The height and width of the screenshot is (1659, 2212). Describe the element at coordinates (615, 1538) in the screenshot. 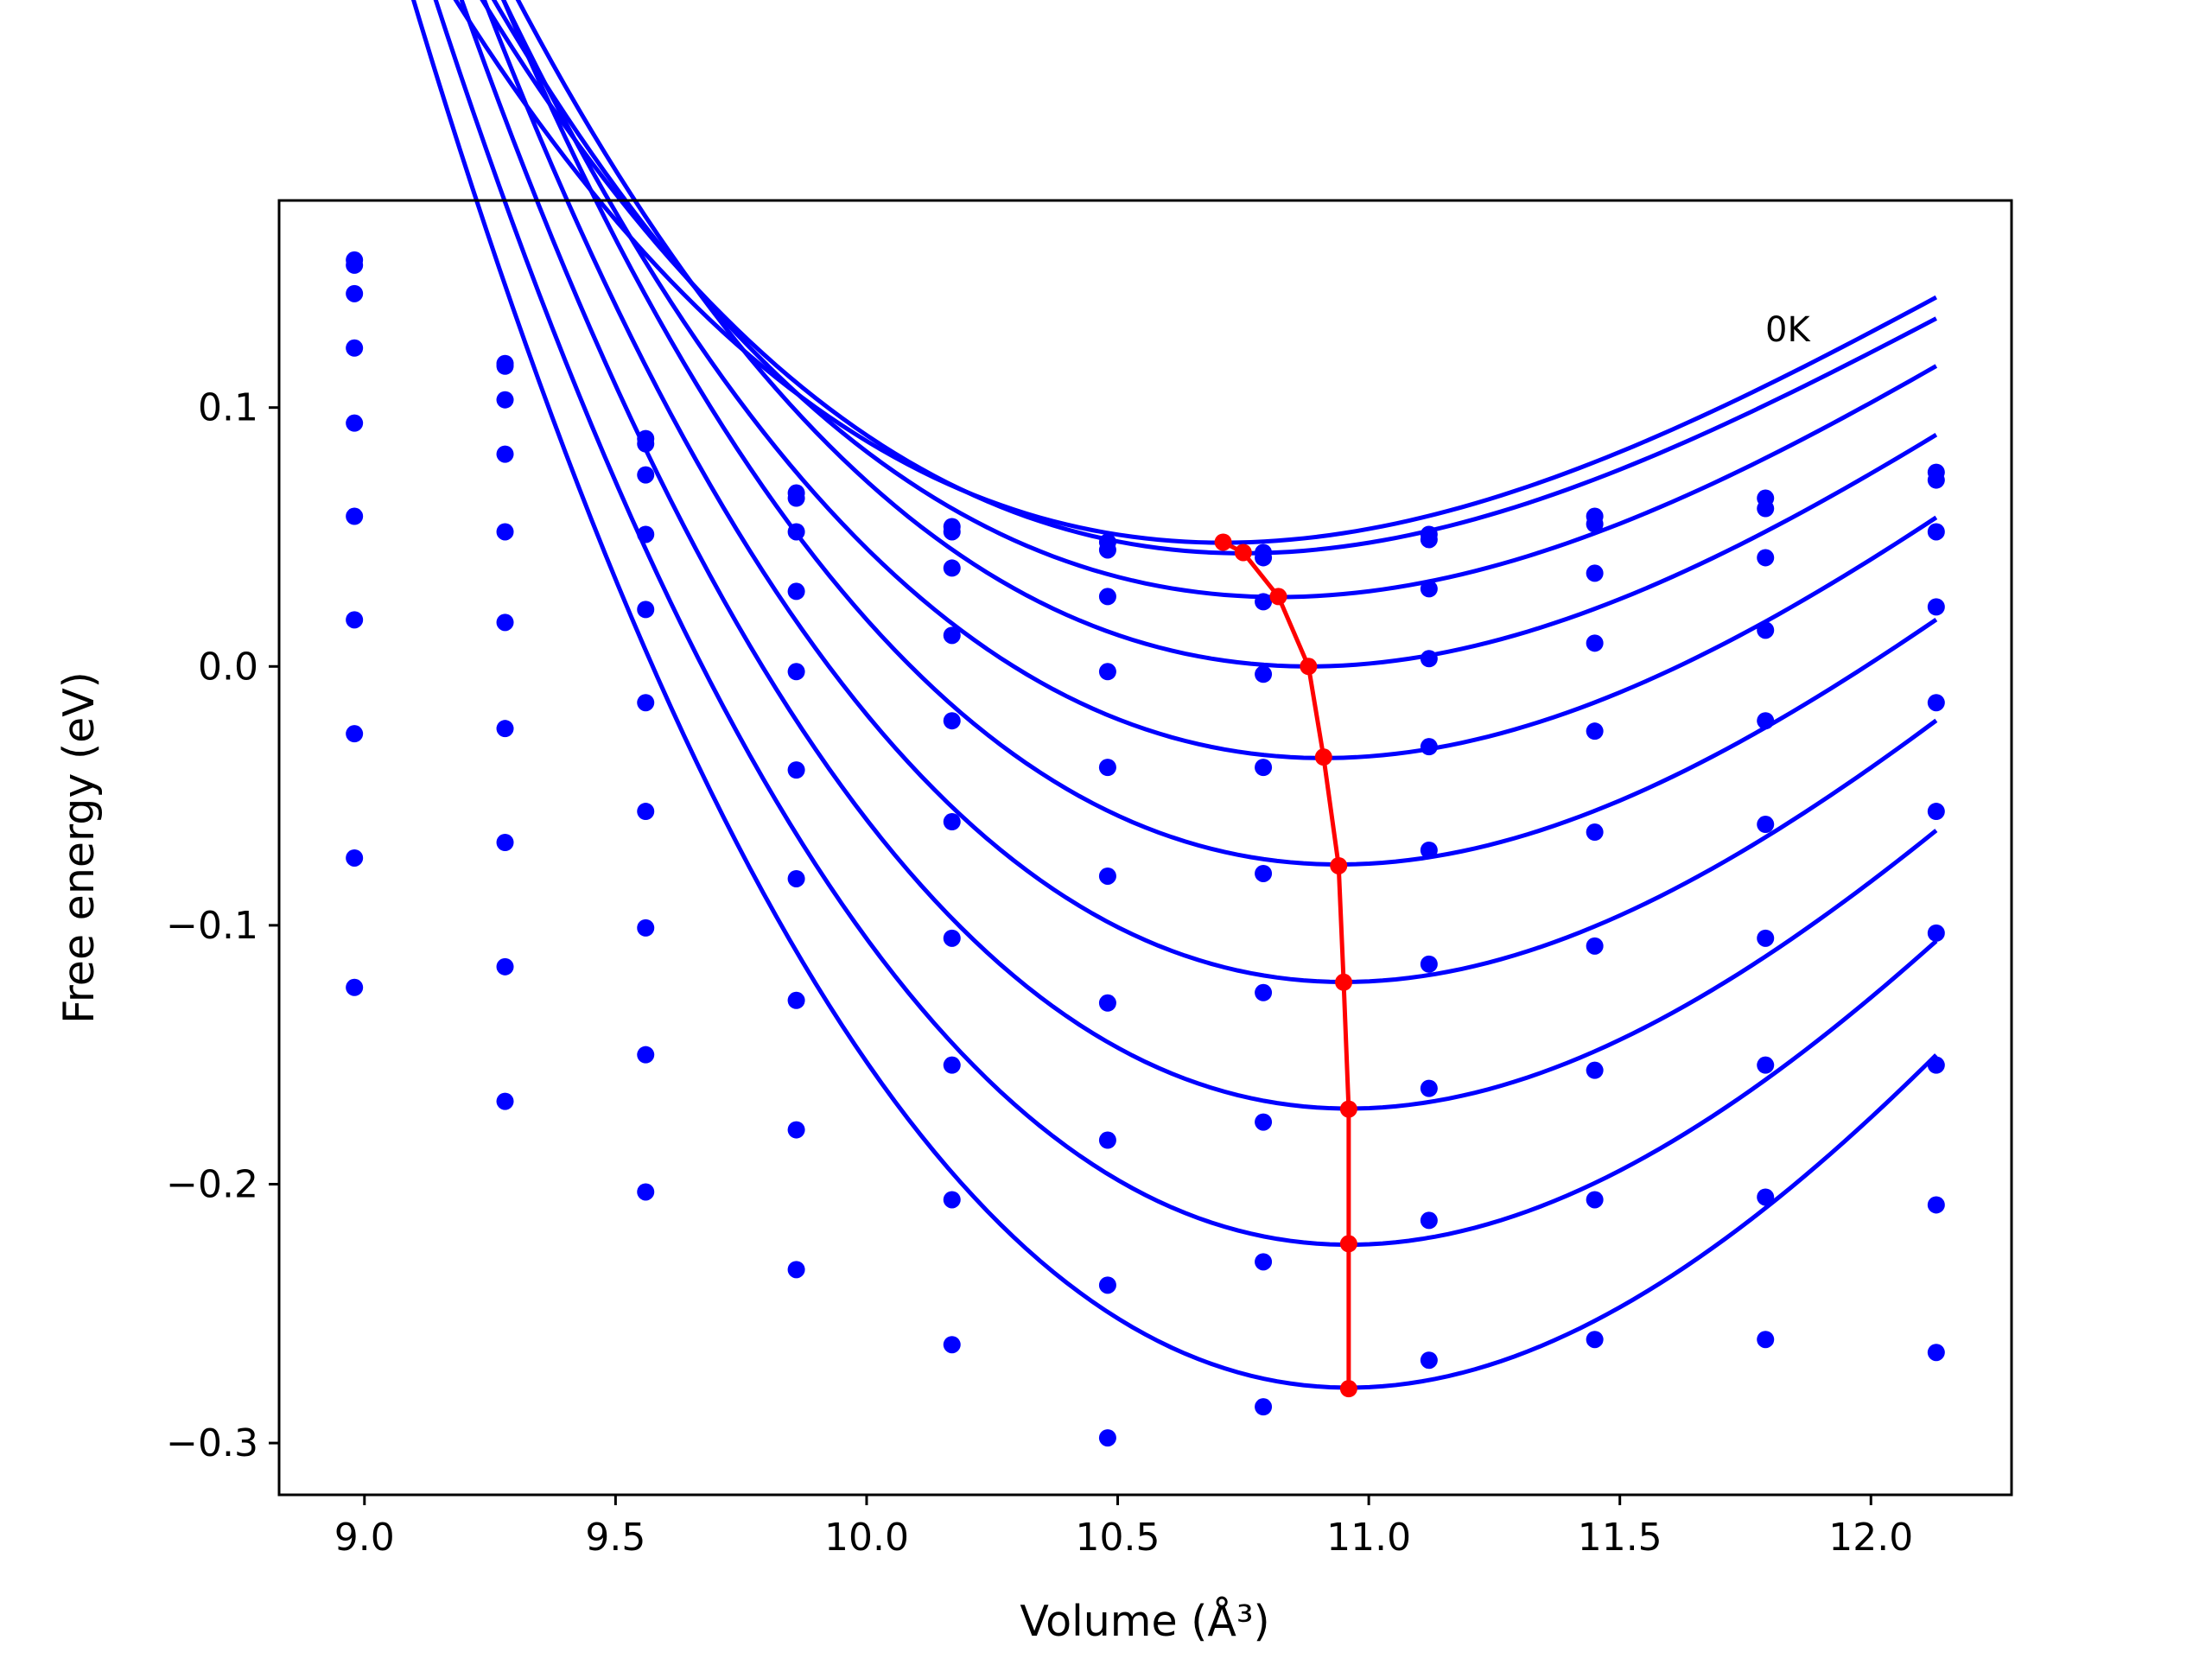

I see `x-tick-label: 9.5` at that location.